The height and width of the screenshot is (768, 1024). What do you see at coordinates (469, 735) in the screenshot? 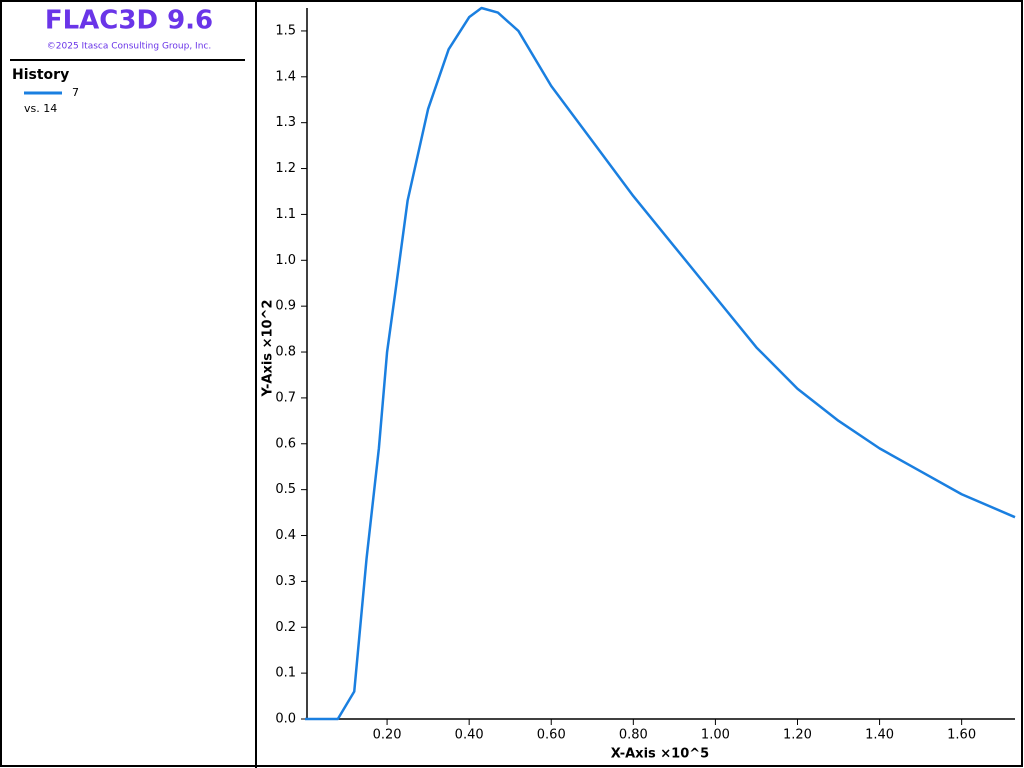
I see `x-tick-label: 0.40` at bounding box center [469, 735].